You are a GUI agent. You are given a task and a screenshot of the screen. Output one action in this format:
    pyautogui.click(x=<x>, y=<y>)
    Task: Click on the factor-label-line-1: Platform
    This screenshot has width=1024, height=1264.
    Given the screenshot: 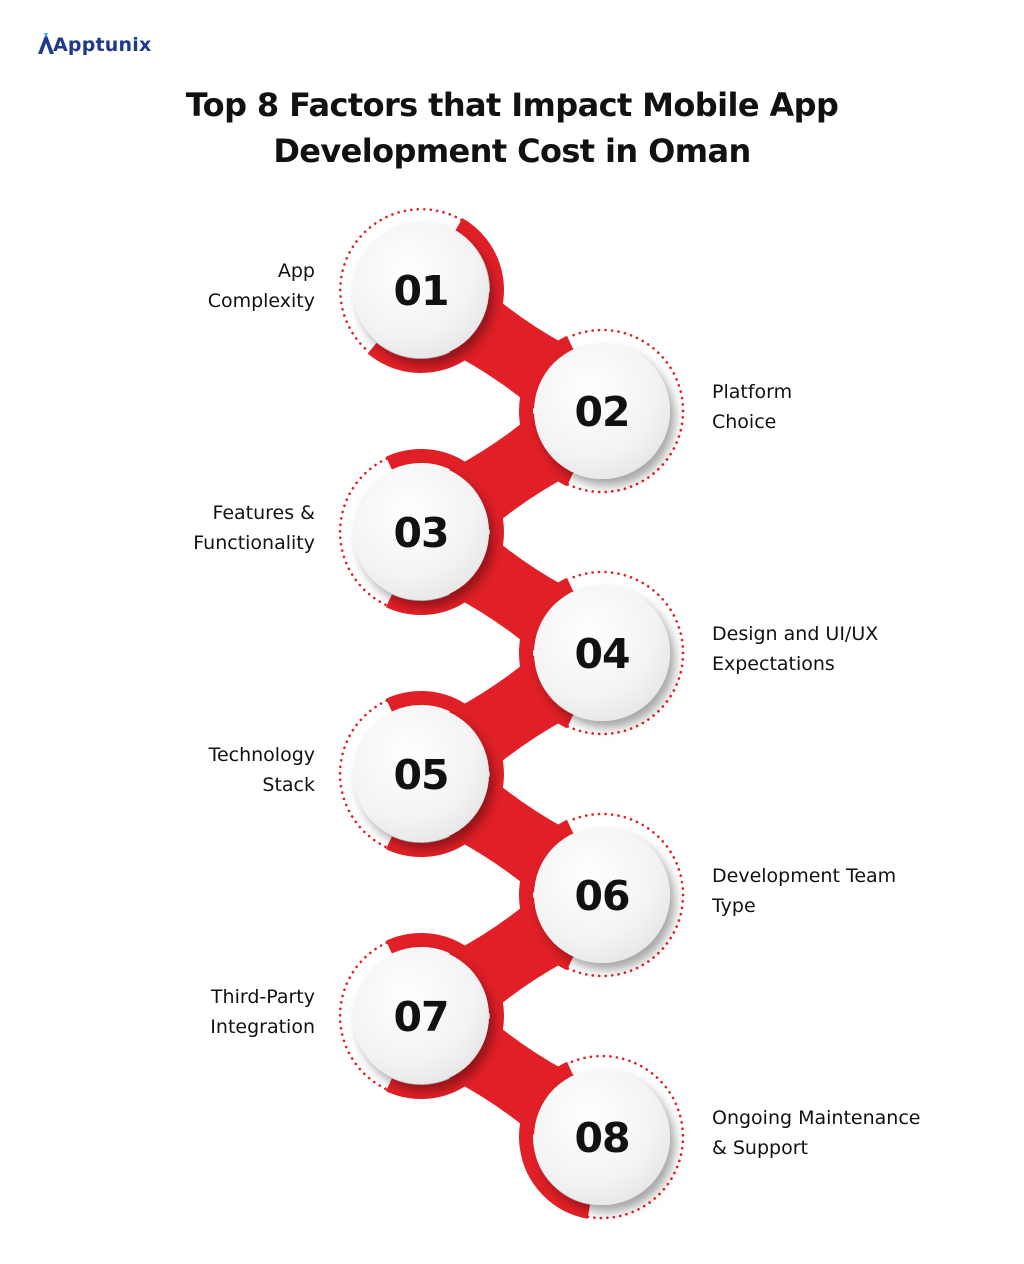 What is the action you would take?
    pyautogui.click(x=752, y=392)
    